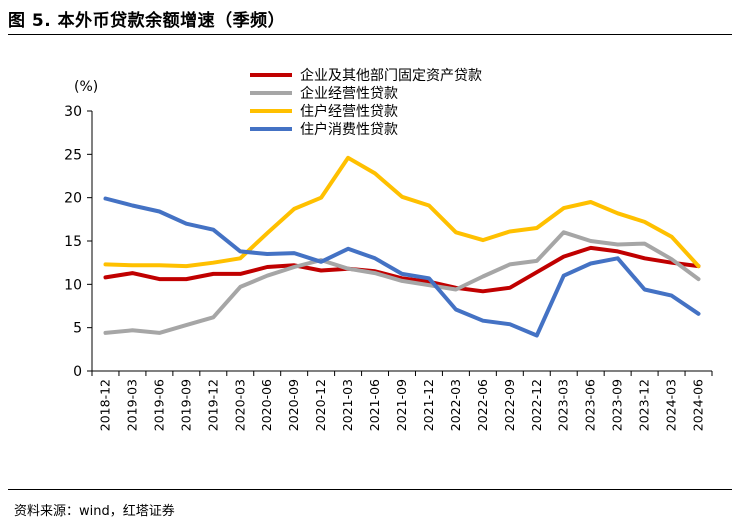  What do you see at coordinates (401, 405) in the screenshot?
I see `x-tick-label: 2021-09` at bounding box center [401, 405].